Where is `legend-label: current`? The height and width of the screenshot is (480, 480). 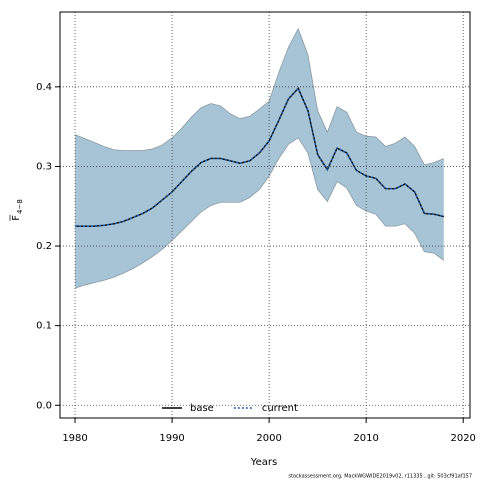
legend-label: current is located at coordinates (280, 408).